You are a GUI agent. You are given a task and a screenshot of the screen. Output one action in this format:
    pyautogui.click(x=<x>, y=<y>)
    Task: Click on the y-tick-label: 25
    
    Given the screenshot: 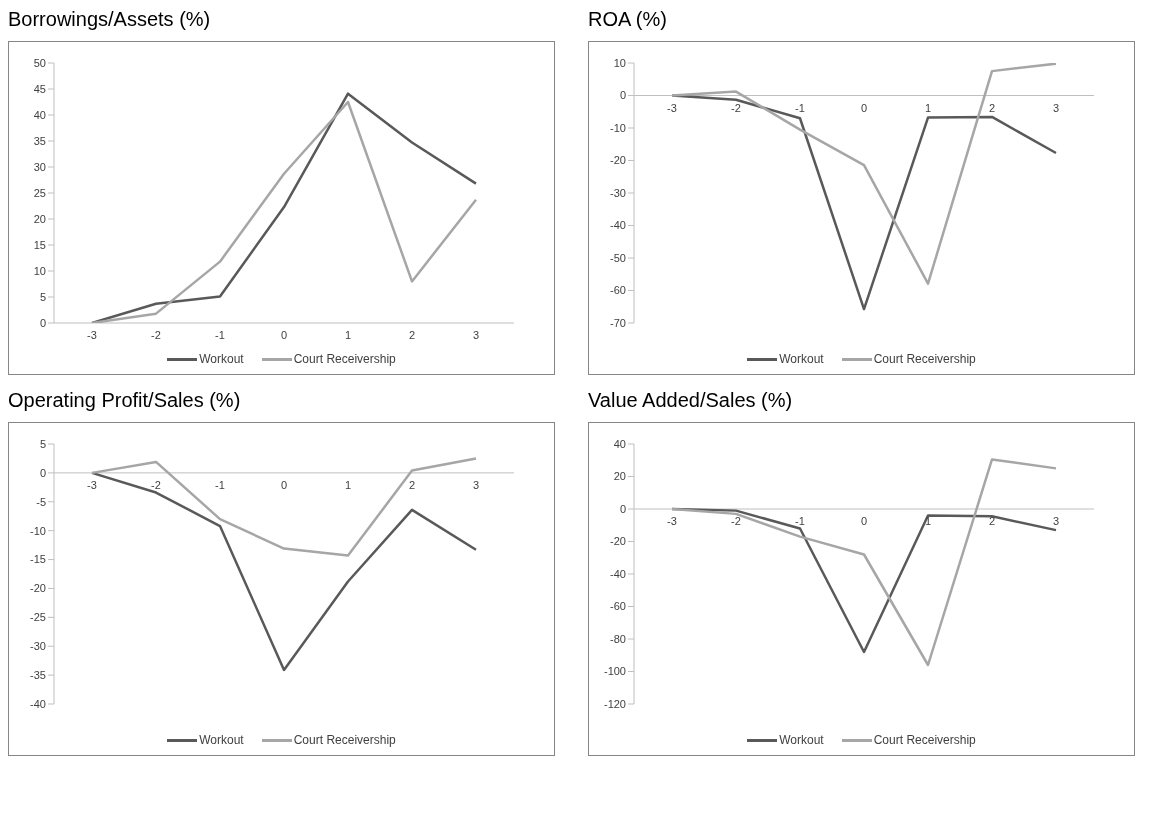 What is the action you would take?
    pyautogui.click(x=39, y=192)
    